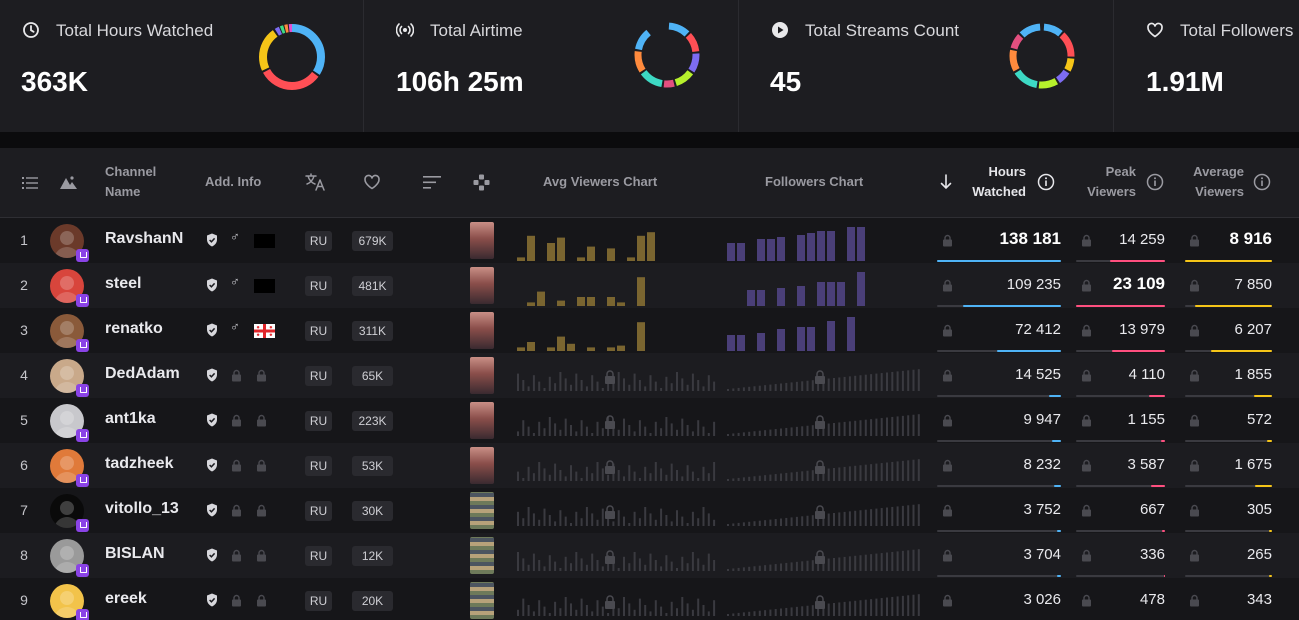 Image resolution: width=1299 pixels, height=620 pixels. I want to click on channel-name-link: DedAdam, so click(142, 373).